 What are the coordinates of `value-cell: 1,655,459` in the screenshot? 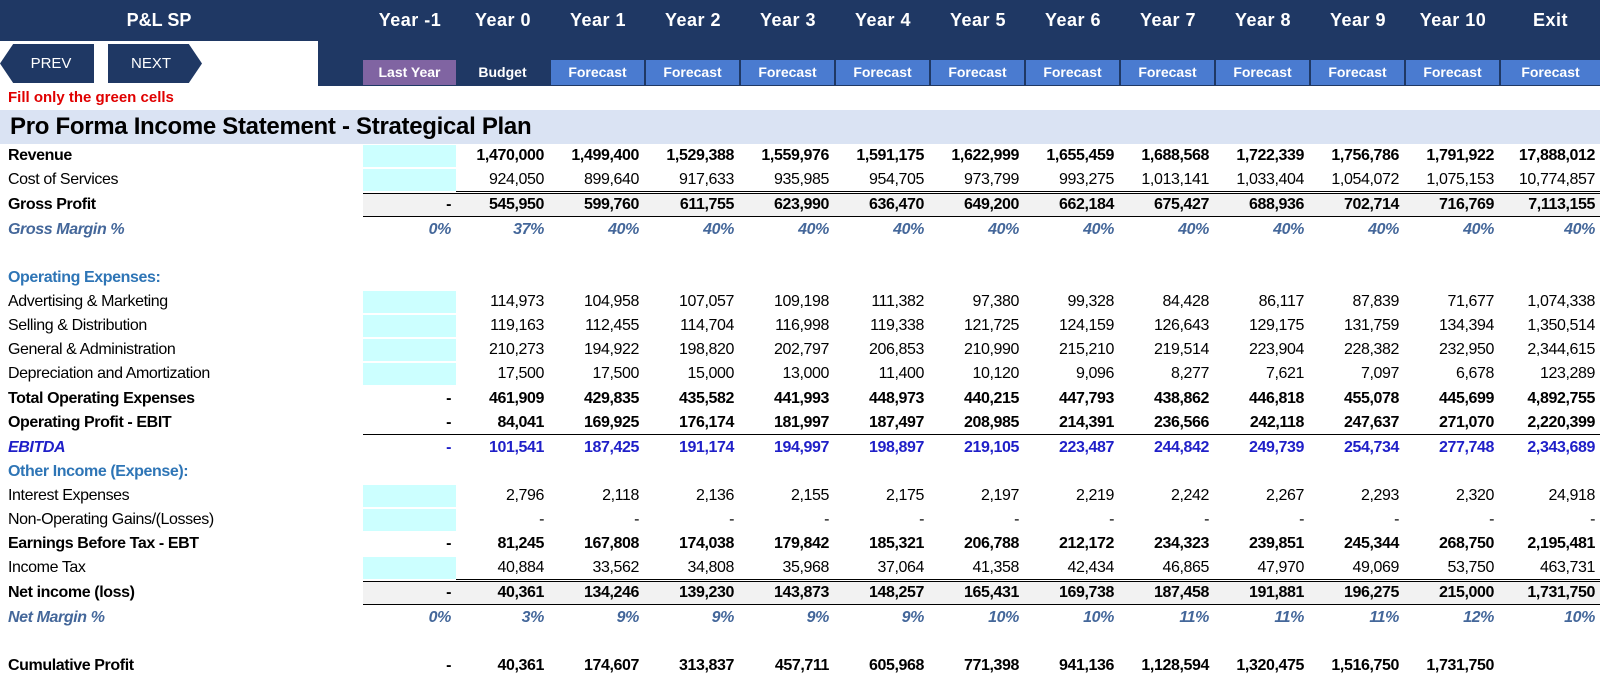 It's located at (1080, 155).